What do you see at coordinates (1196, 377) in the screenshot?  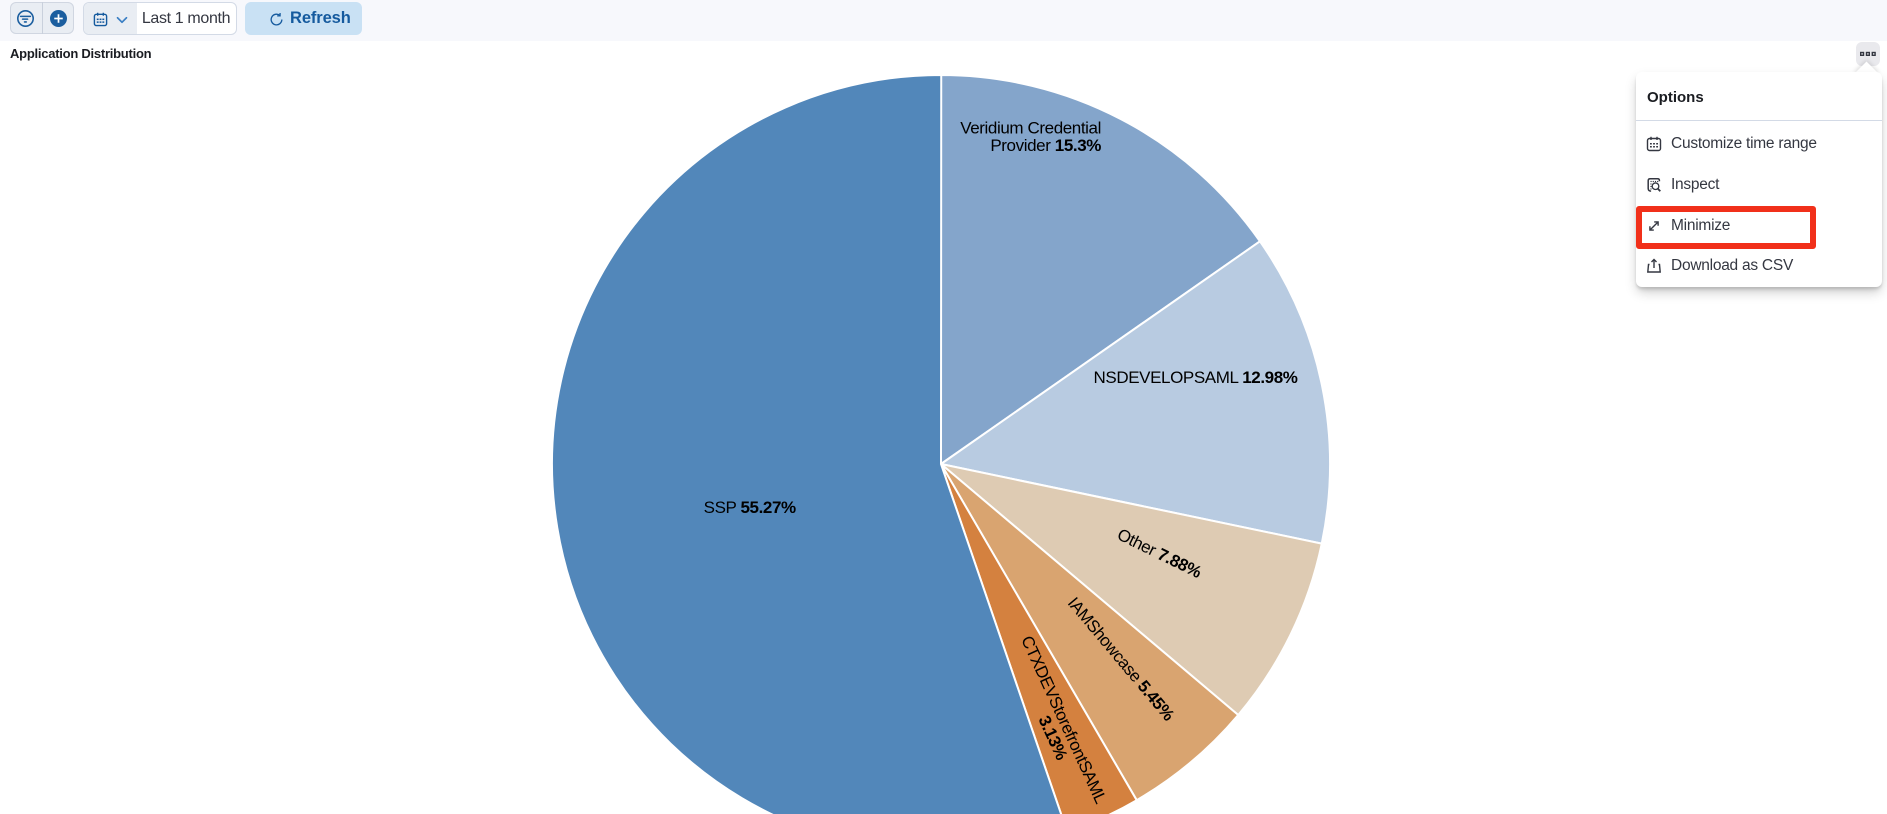 I see `svg-text: NSDEVELOPSAML 12.98%` at bounding box center [1196, 377].